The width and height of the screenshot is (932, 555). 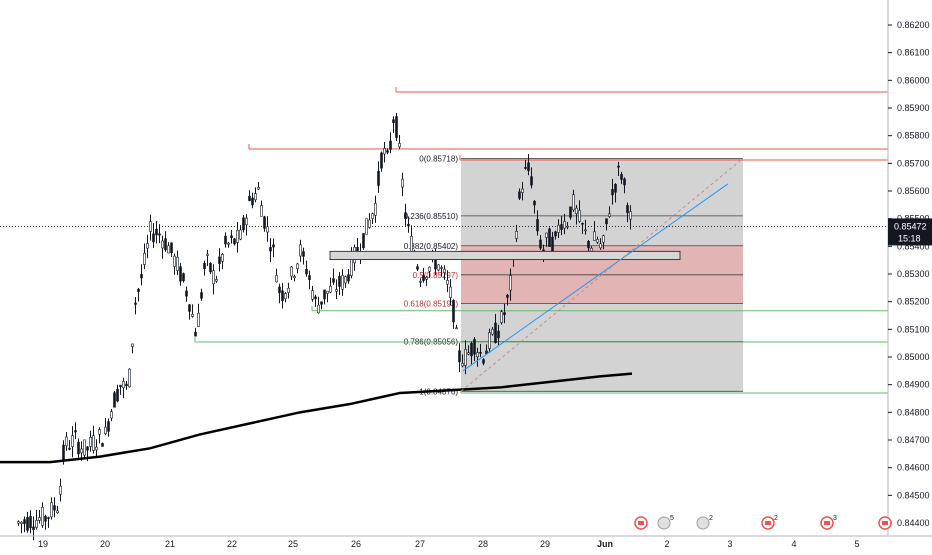 I want to click on y-tick-label: 0.84900, so click(x=913, y=385).